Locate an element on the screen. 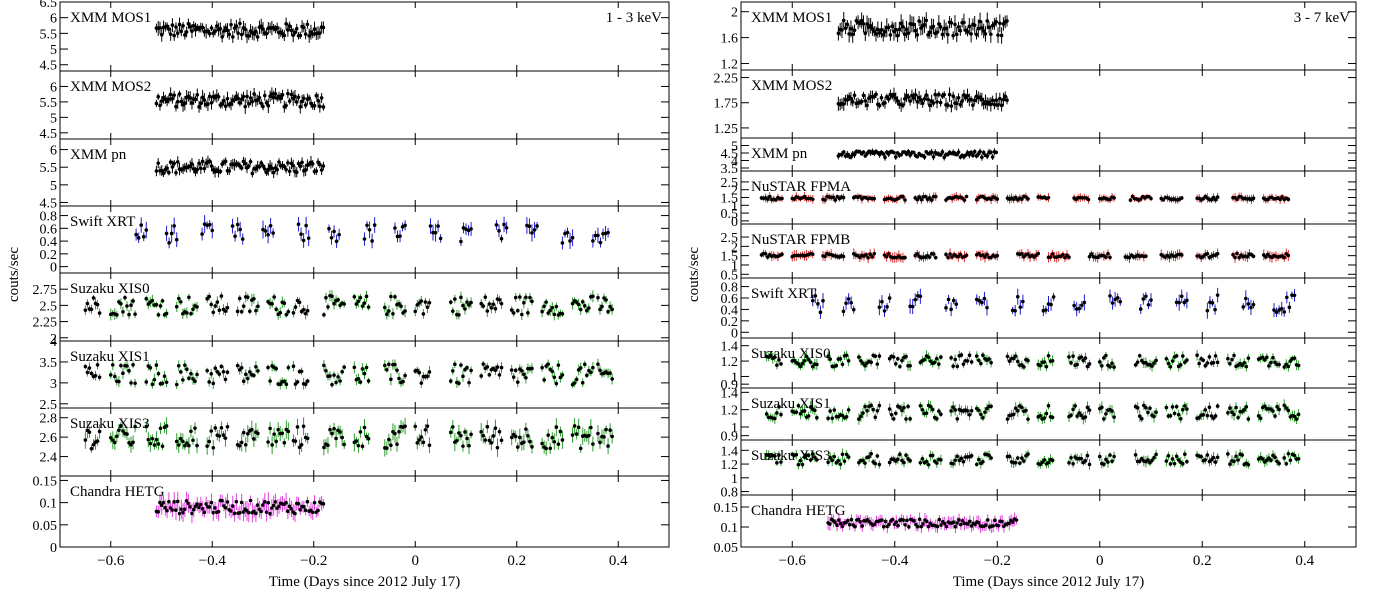  x-tick-label: 0.4 is located at coordinates (618, 561).